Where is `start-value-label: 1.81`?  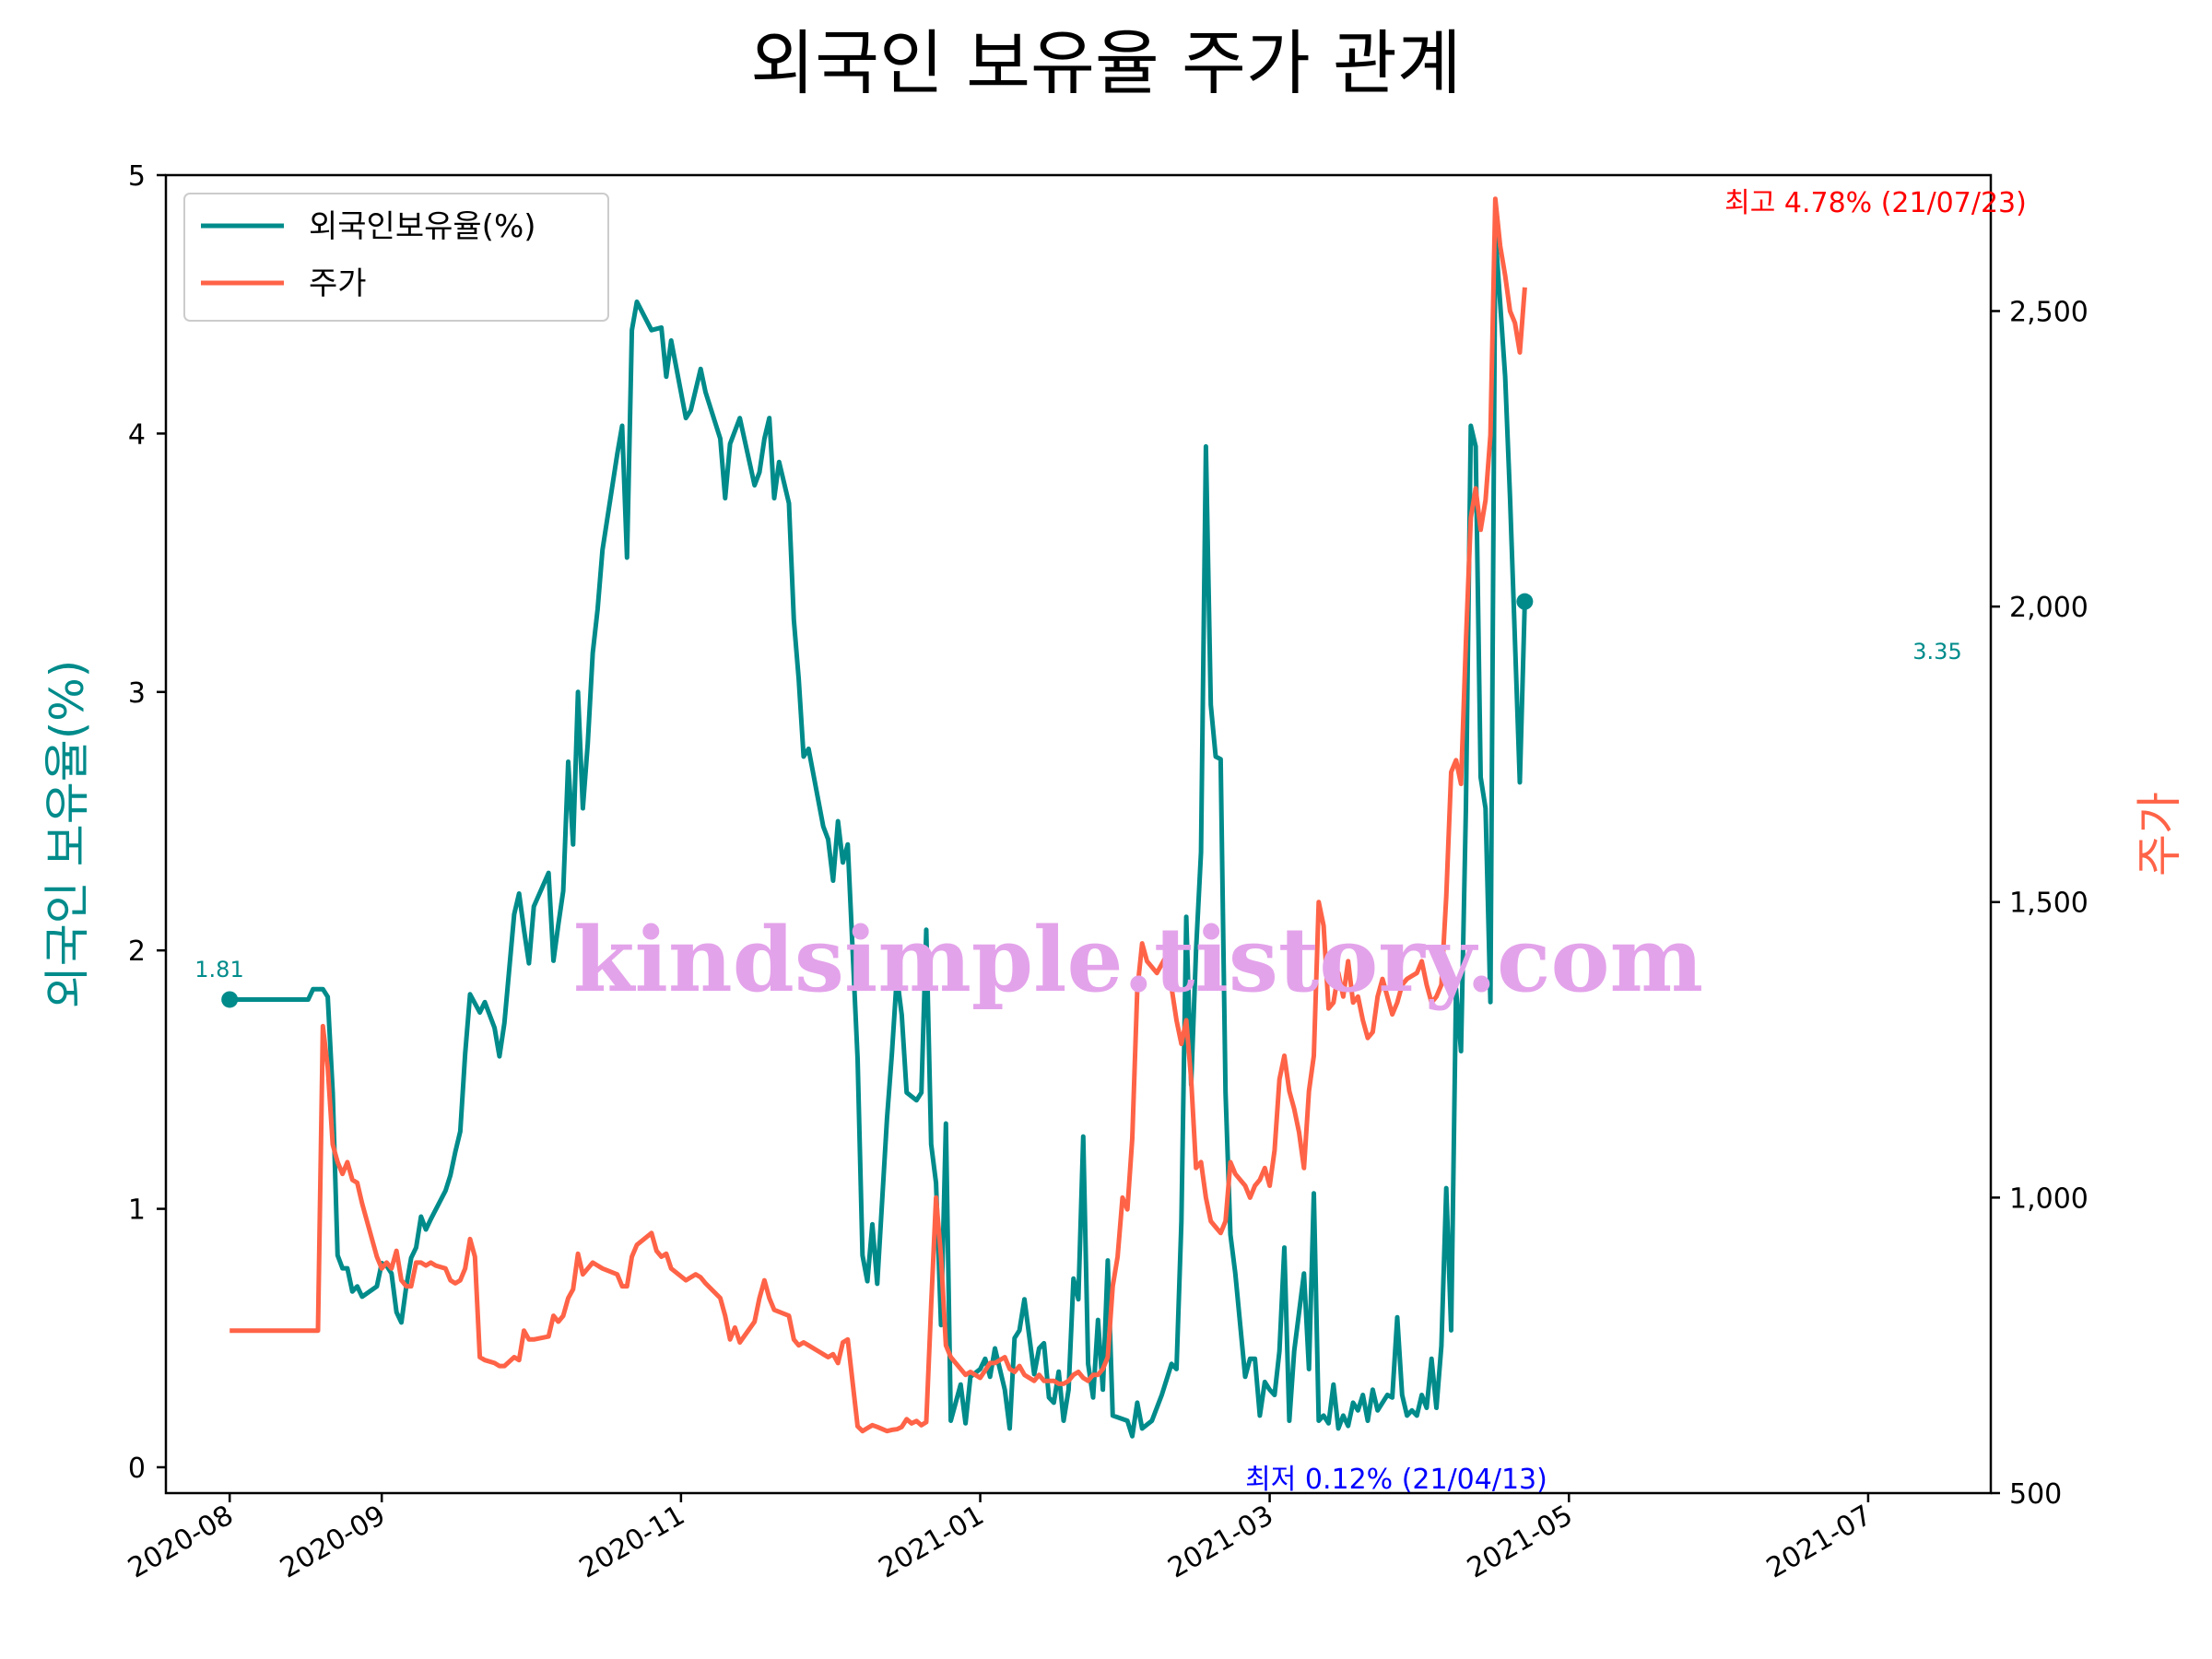
start-value-label: 1.81 is located at coordinates (218, 969).